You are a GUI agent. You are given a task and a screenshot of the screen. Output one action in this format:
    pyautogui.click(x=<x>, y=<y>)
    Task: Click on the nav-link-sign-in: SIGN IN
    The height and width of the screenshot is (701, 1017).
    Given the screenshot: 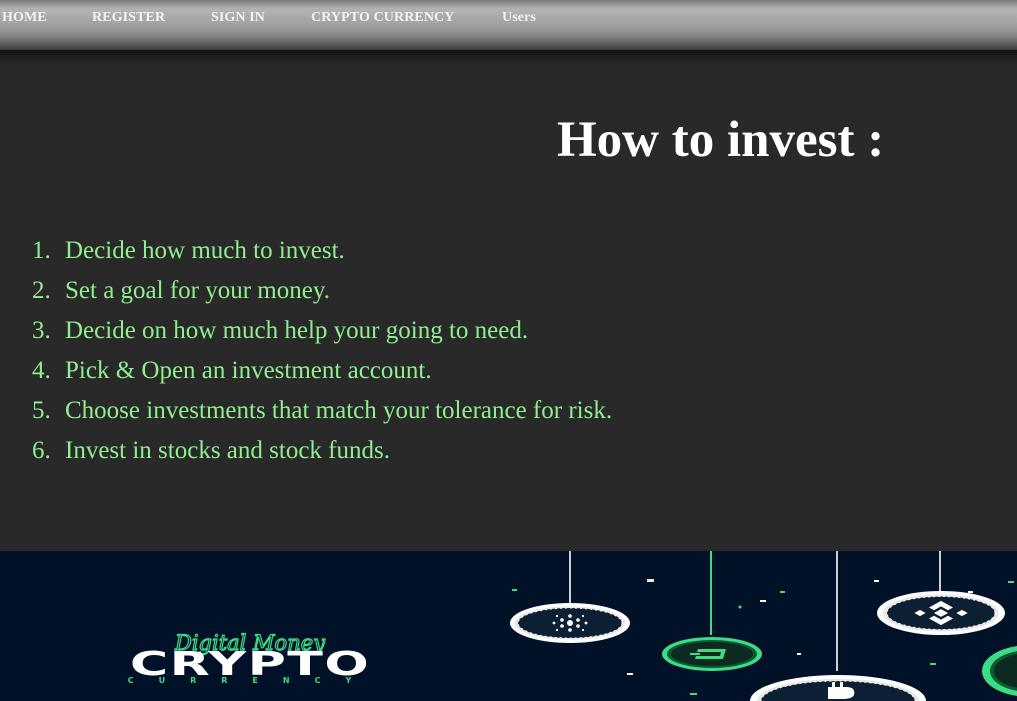 What is the action you would take?
    pyautogui.click(x=238, y=17)
    